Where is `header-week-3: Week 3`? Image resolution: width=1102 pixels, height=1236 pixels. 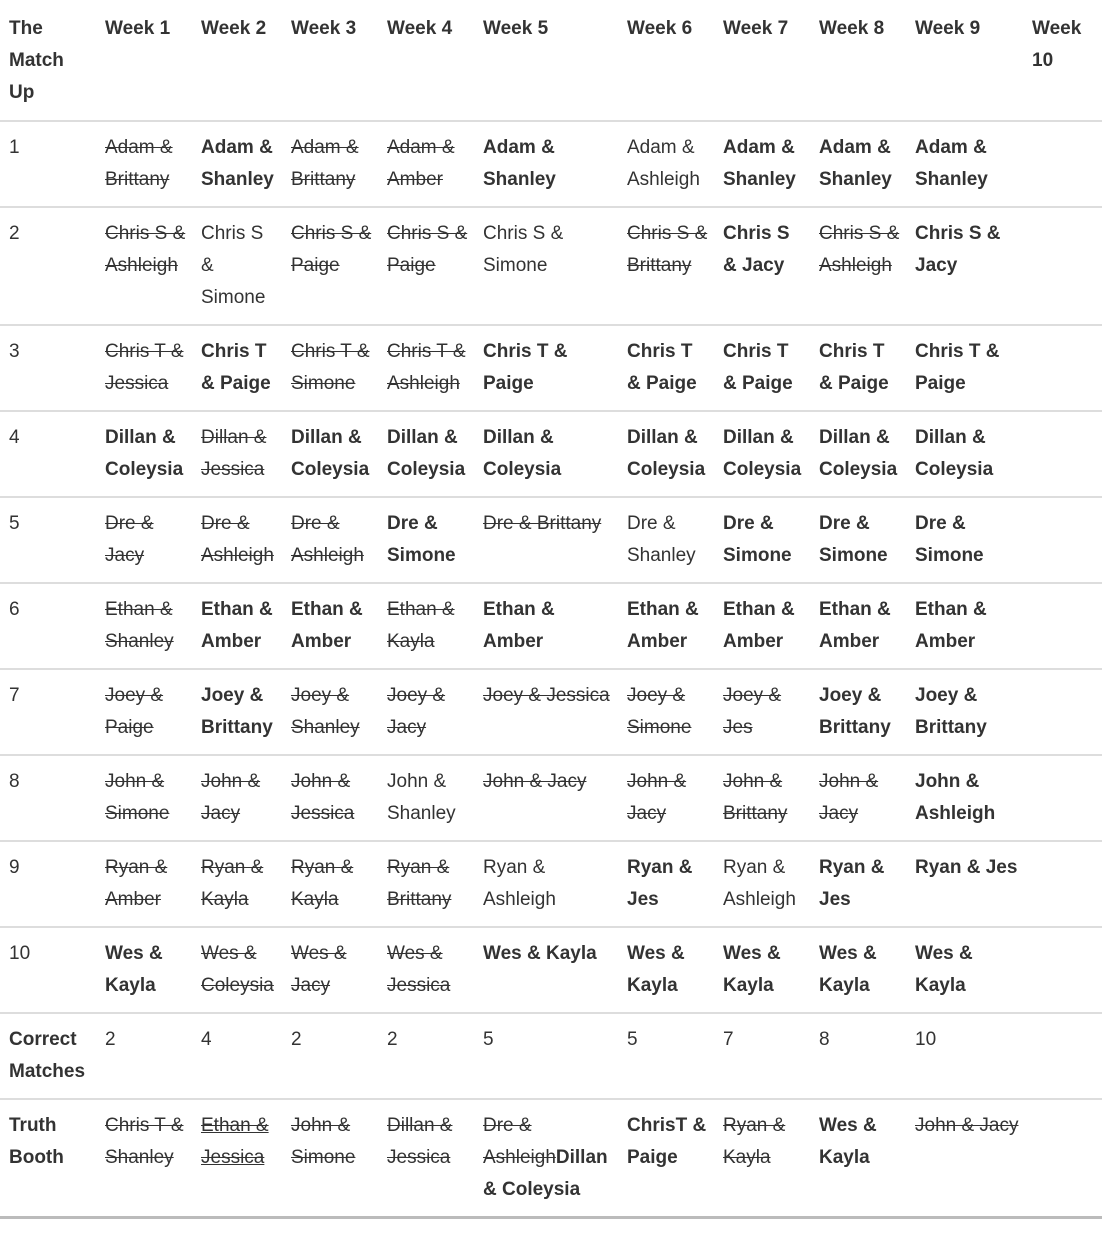 header-week-3: Week 3 is located at coordinates (330, 62).